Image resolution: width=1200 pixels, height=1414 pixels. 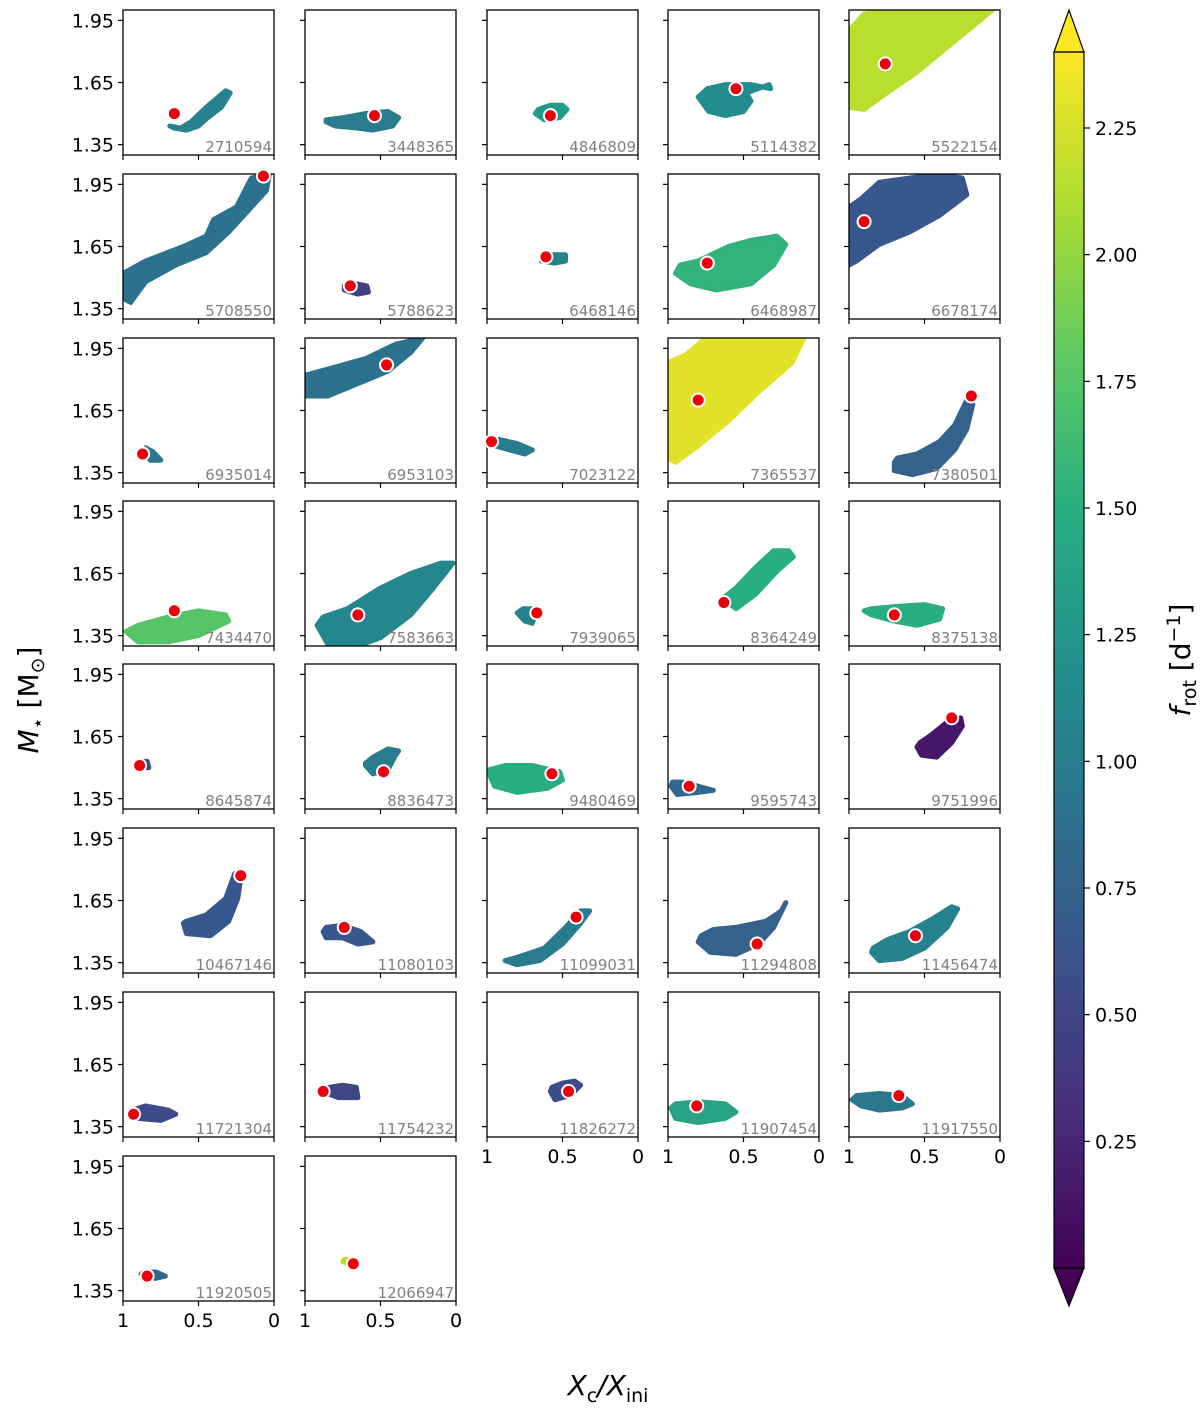 I want to click on panel-8836473: 8836473, so click(x=378, y=738).